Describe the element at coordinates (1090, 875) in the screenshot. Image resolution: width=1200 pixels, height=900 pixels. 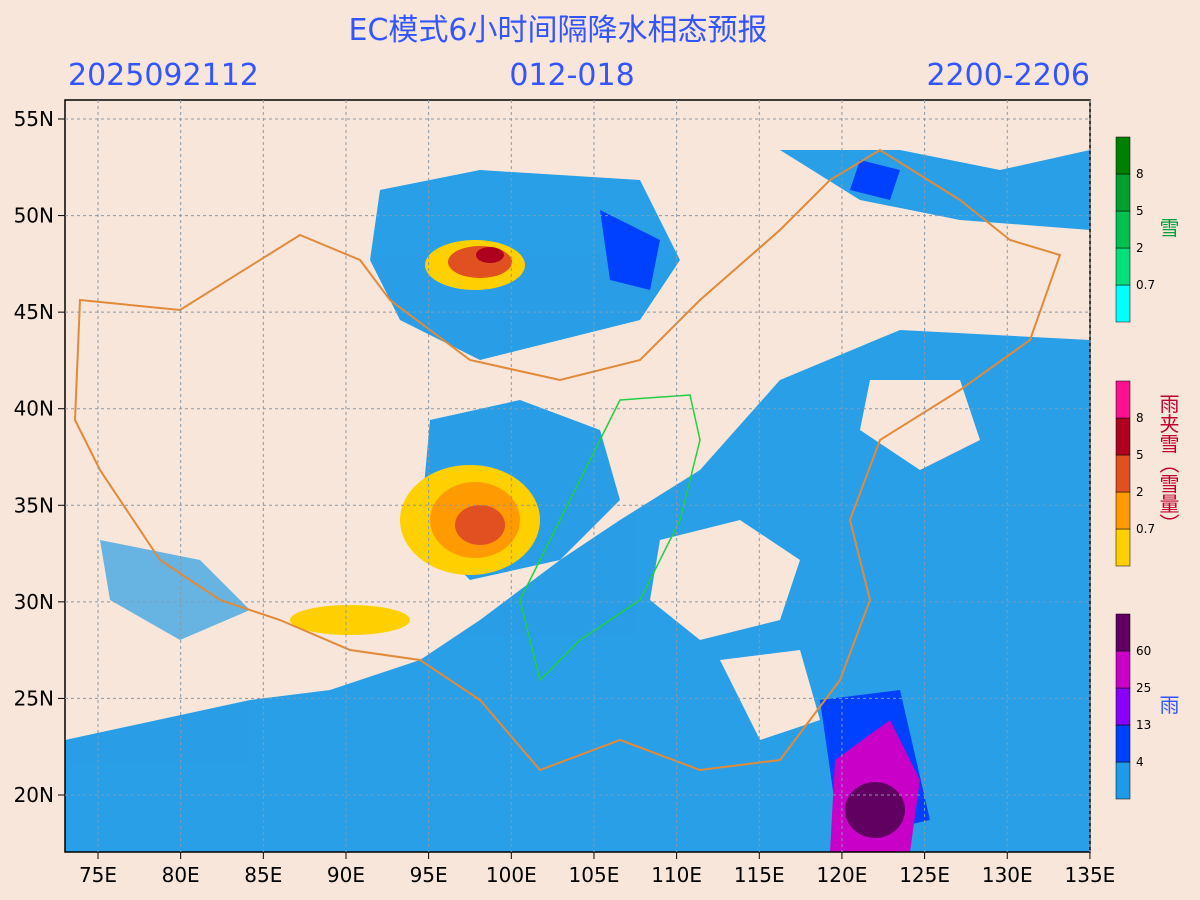
I see `lon-label: 135E` at that location.